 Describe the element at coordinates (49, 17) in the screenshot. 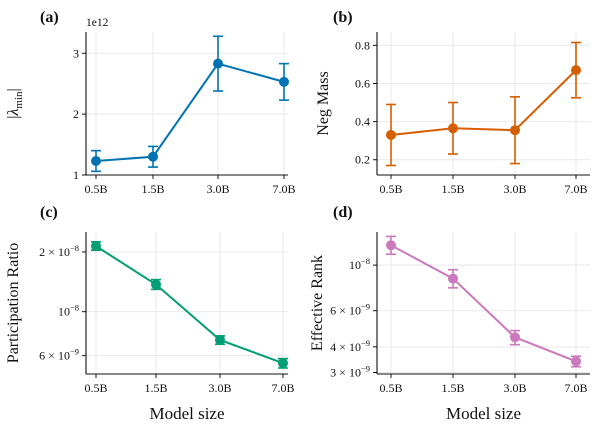

I see `panel-label: (a)` at that location.